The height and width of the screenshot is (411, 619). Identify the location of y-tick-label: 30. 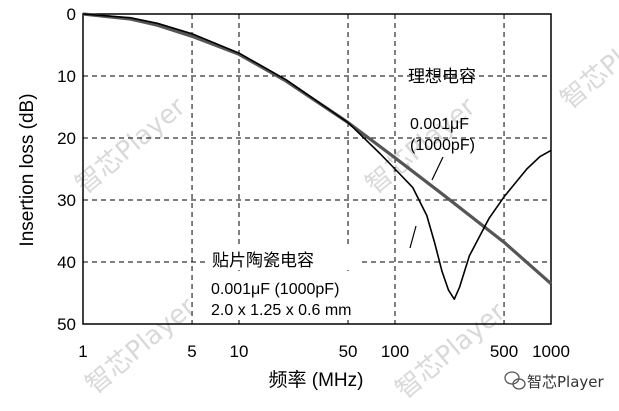
(66, 200).